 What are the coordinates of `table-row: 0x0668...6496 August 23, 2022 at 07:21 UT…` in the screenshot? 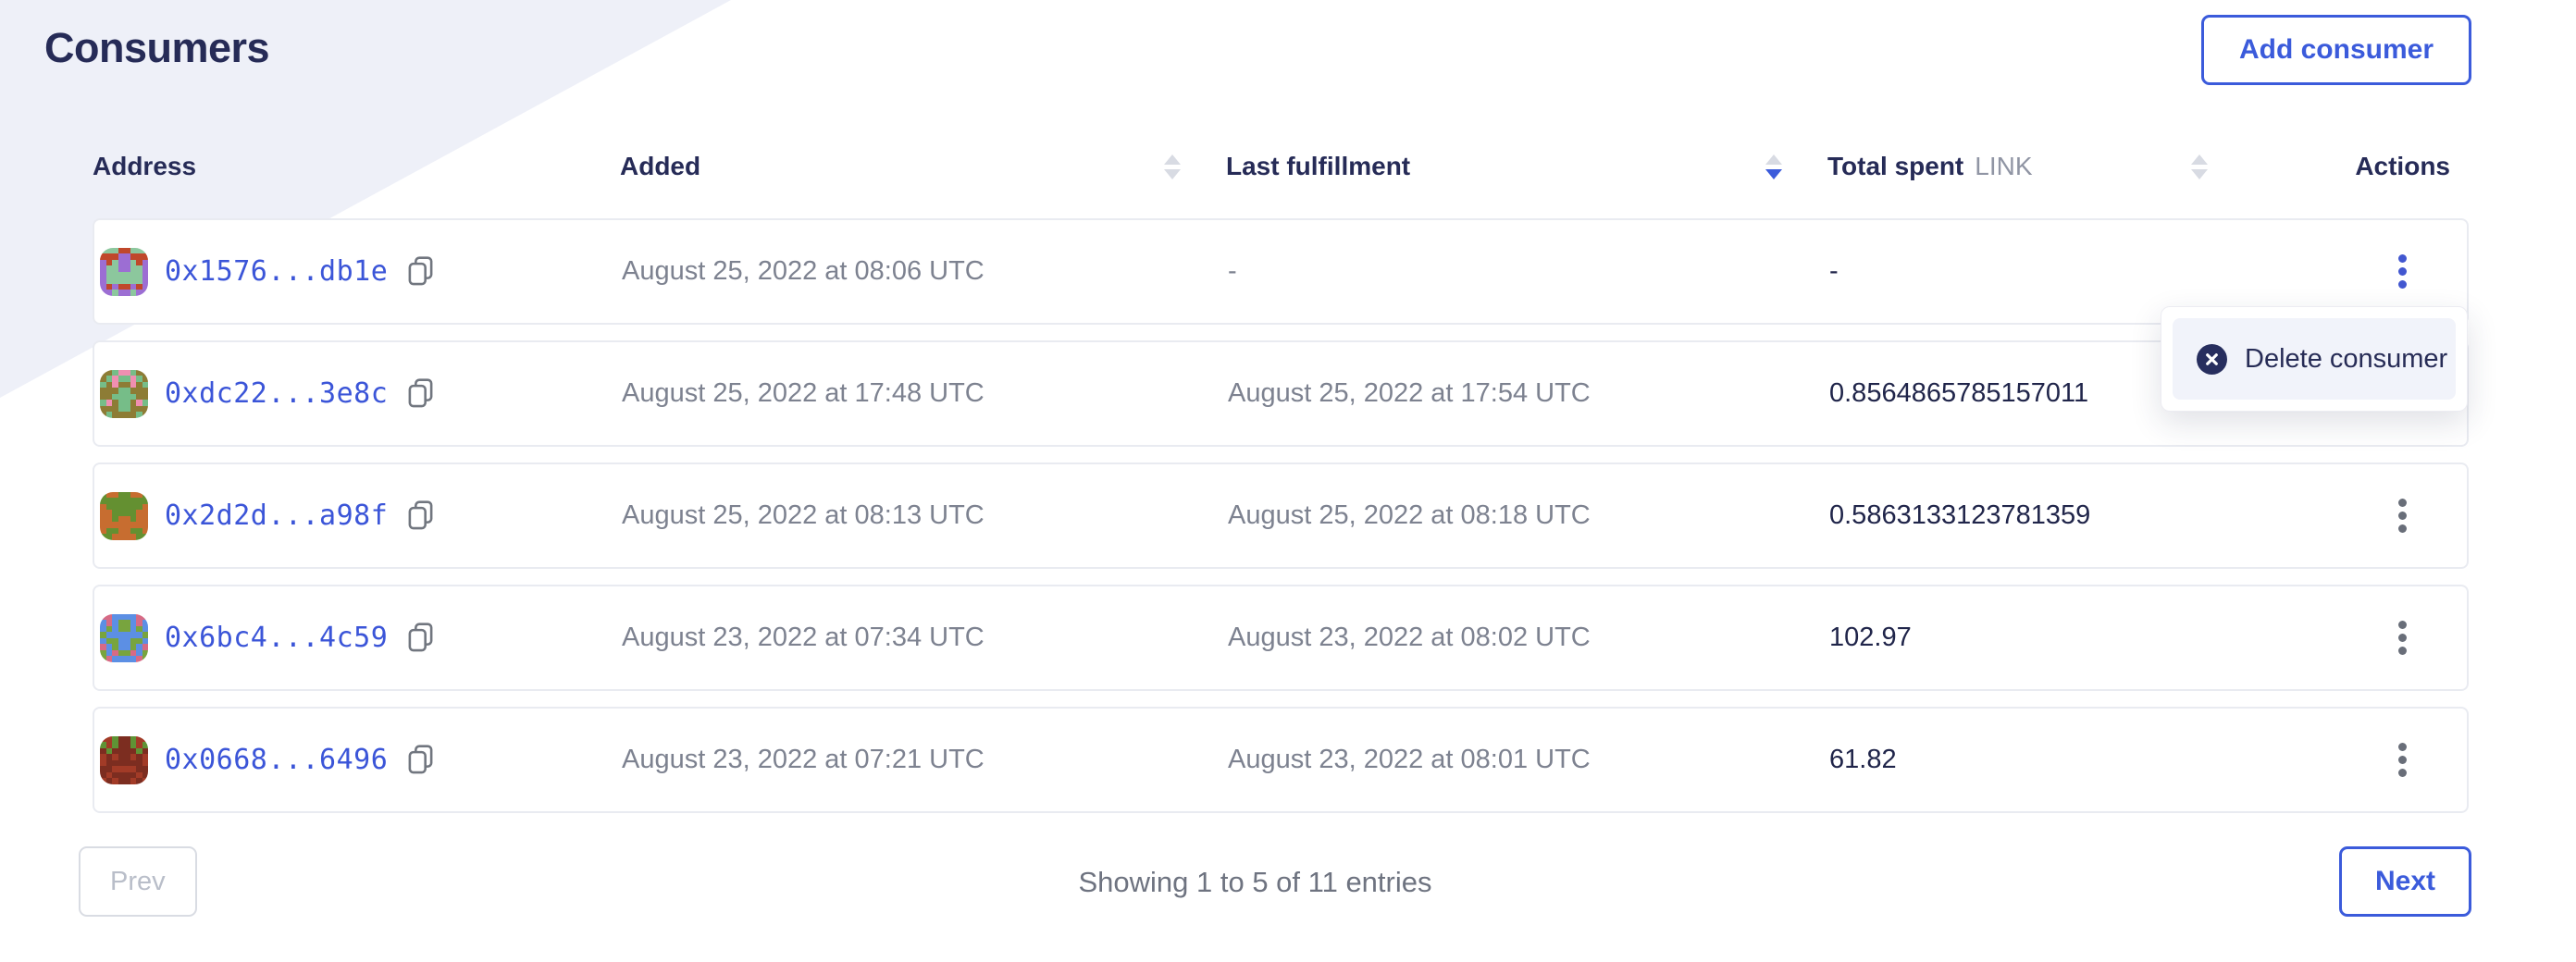 It's located at (1281, 760).